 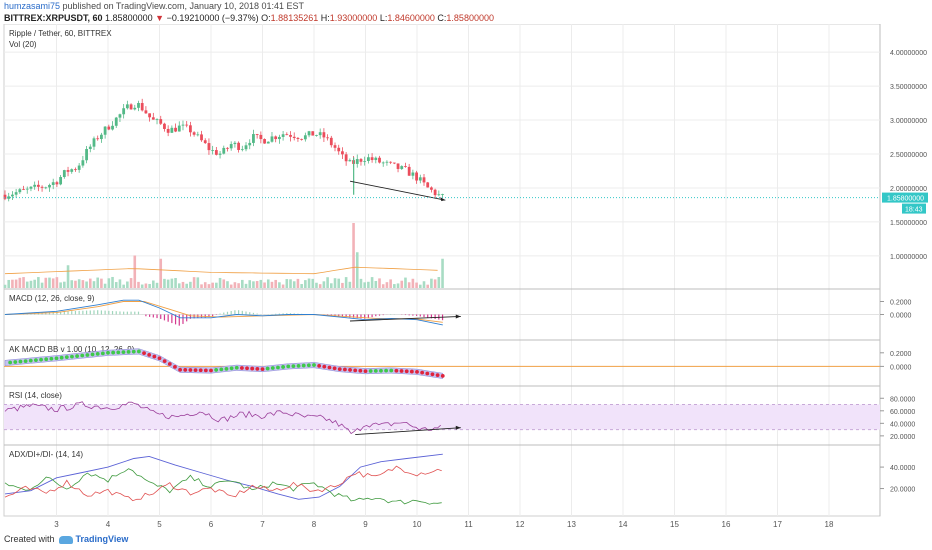 I want to click on adx-label: ADX/DI+/DI- (14, 14), so click(x=46, y=454).